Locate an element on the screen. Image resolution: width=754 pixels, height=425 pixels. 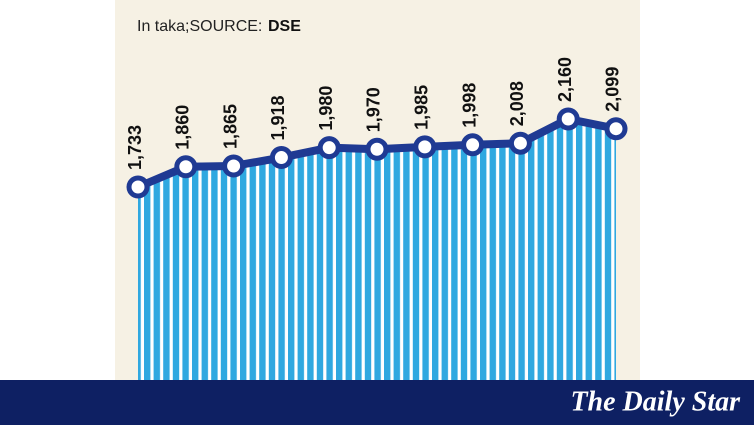
value-label: 2,099 is located at coordinates (613, 89).